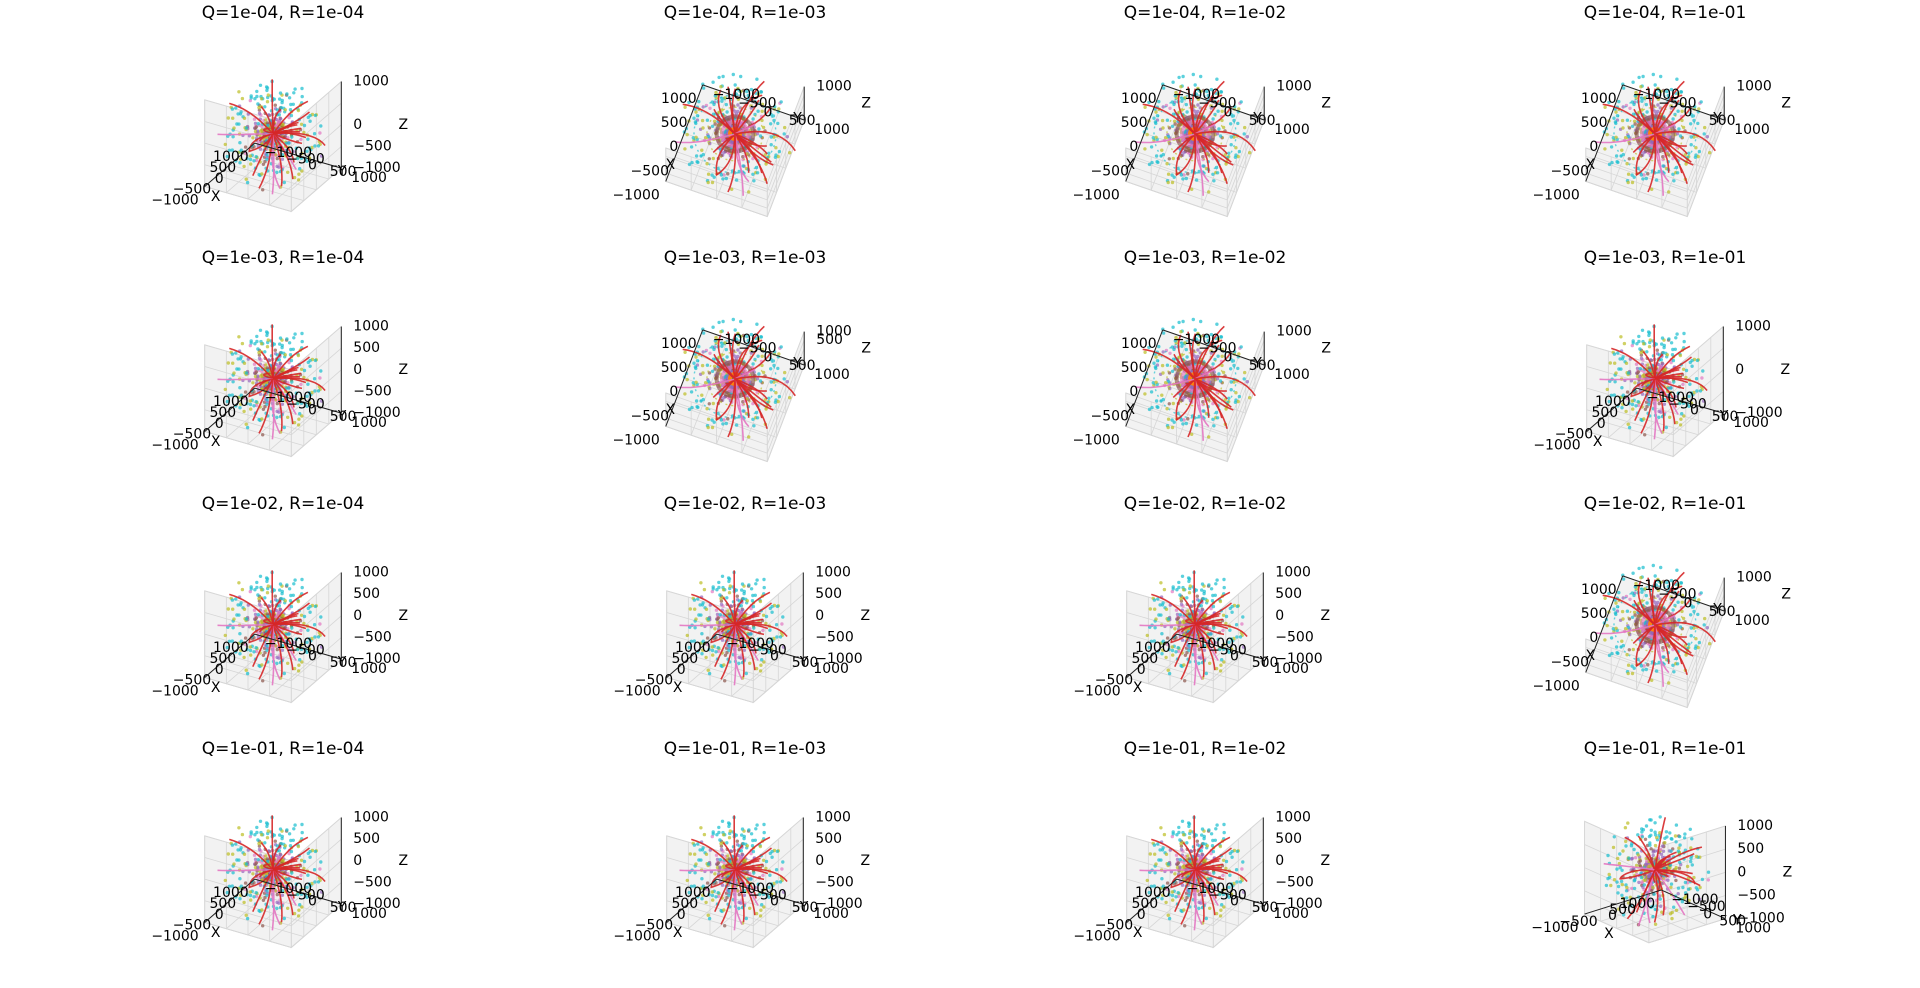  Describe the element at coordinates (785, 143) in the screenshot. I see `gridline` at that location.